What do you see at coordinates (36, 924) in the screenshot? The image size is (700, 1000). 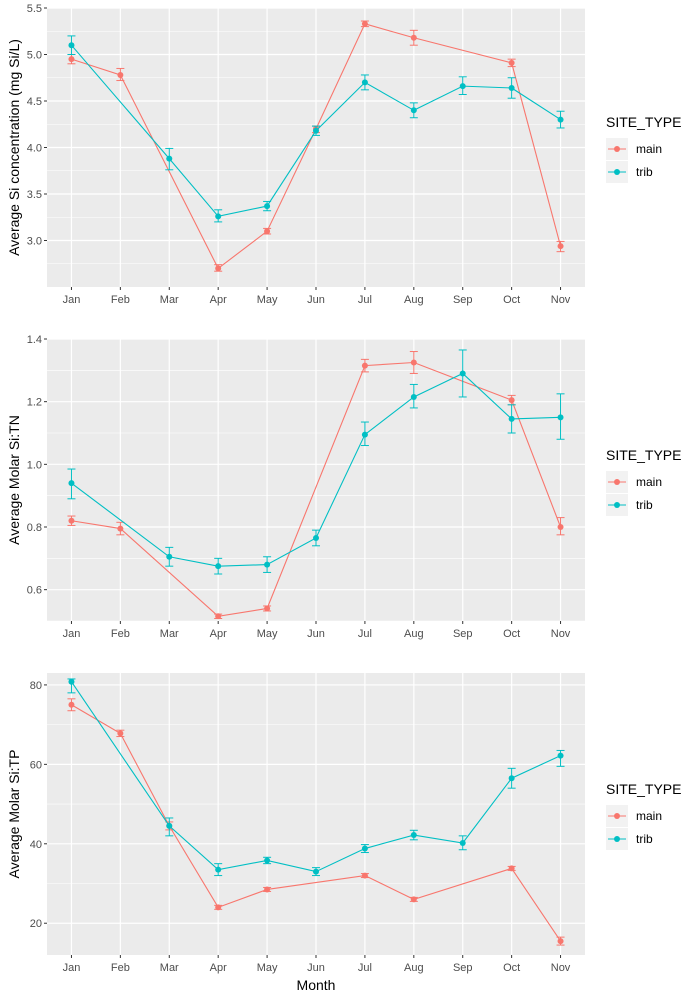 I see `y-tick-label: 20` at bounding box center [36, 924].